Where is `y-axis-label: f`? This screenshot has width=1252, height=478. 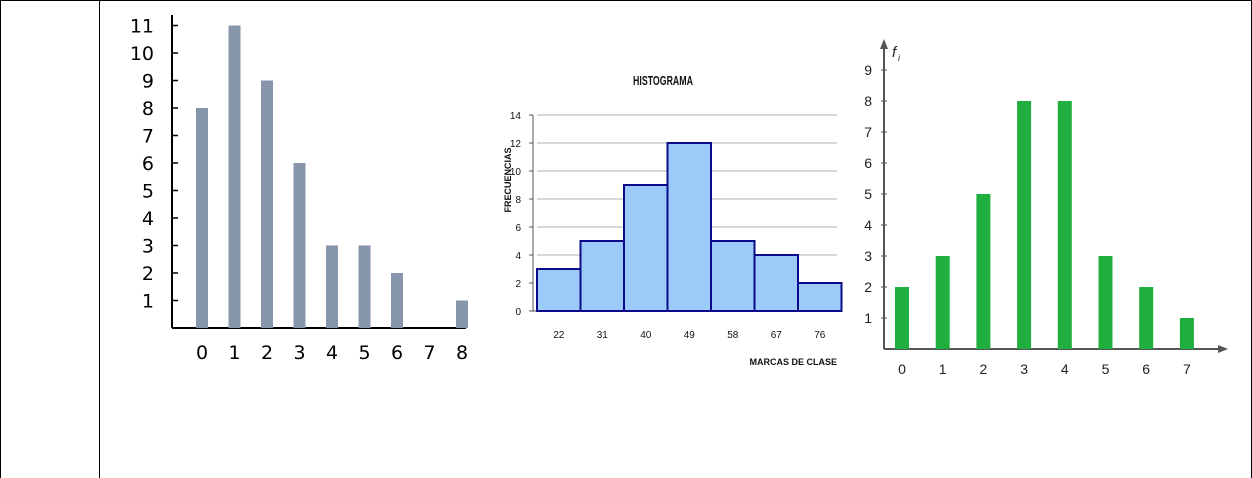 y-axis-label: f is located at coordinates (895, 52).